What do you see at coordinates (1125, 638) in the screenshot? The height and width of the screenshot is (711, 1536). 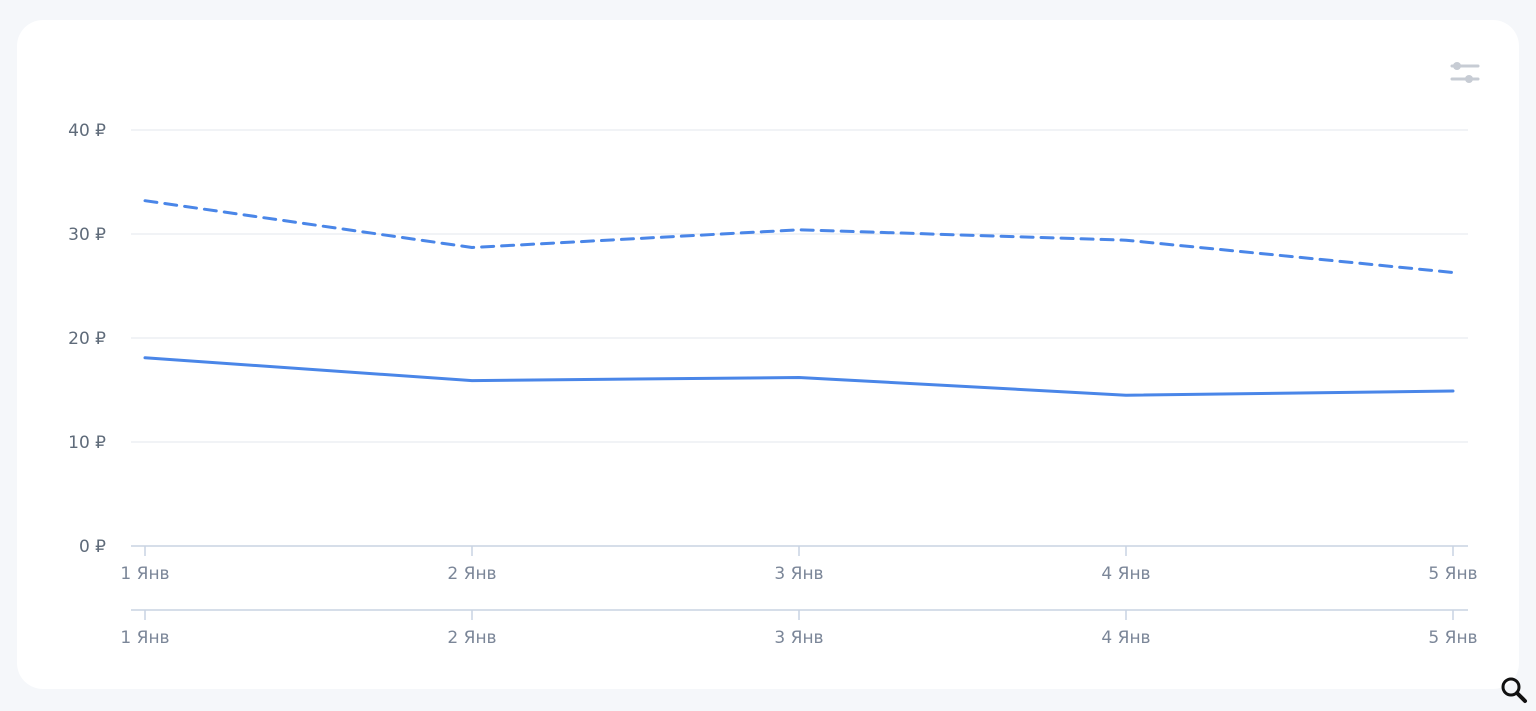 I see `navigator-tick-label: 4 Янв` at bounding box center [1125, 638].